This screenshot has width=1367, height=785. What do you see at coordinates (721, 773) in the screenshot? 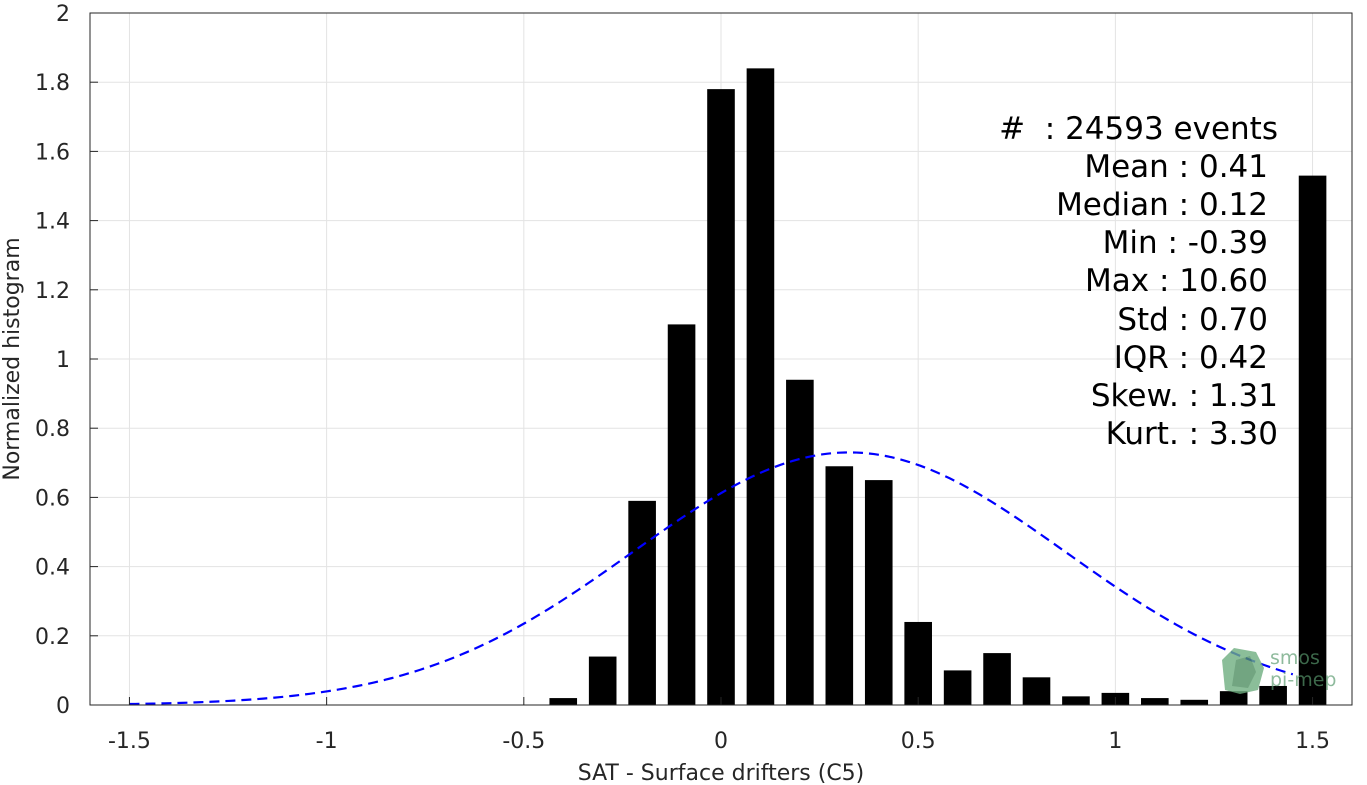
I see `x-axis-label: SAT - Surface drifters (C5)` at bounding box center [721, 773].